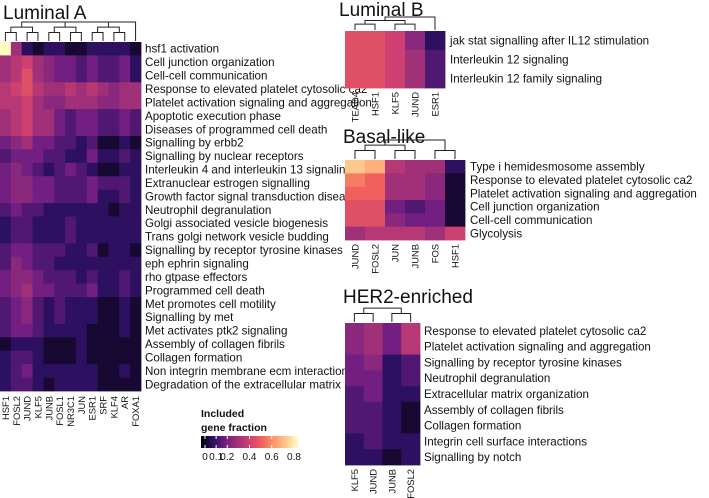  Describe the element at coordinates (208, 210) in the screenshot. I see `row-label: Neutrophil degranulation` at that location.